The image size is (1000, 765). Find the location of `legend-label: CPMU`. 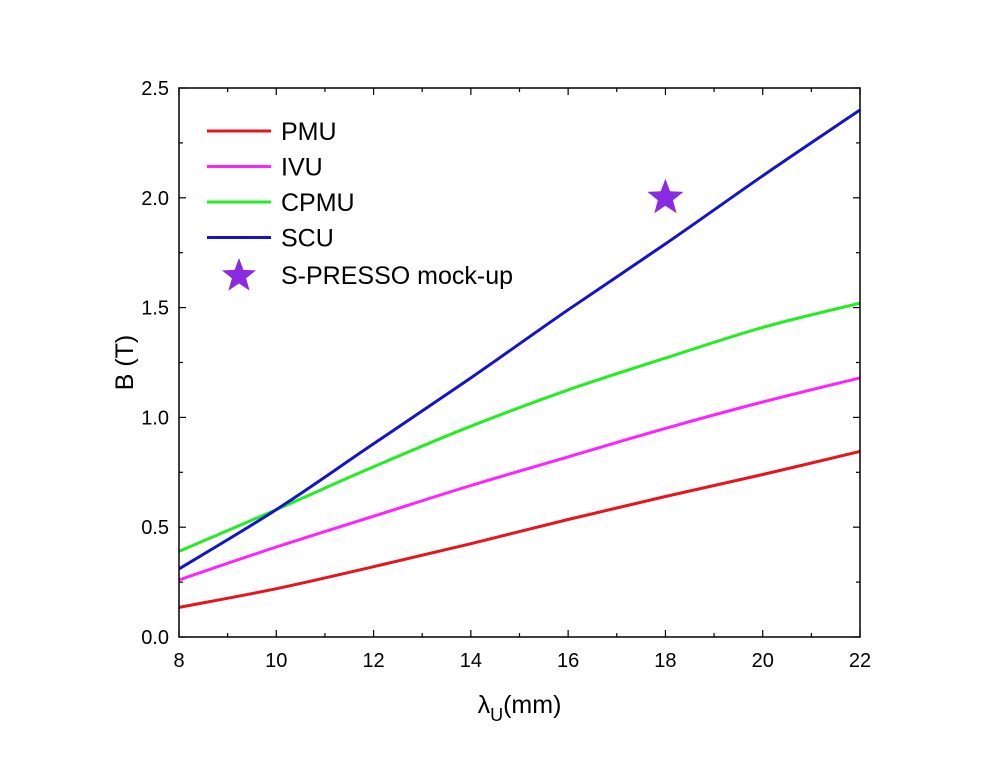

legend-label: CPMU is located at coordinates (318, 203).